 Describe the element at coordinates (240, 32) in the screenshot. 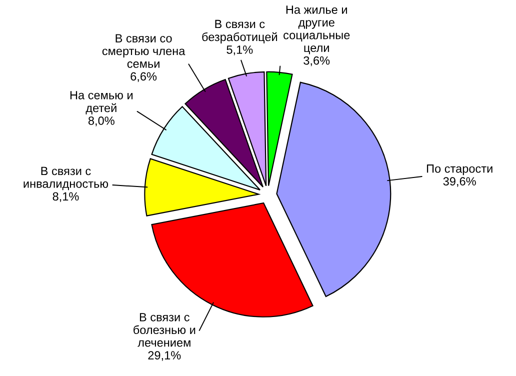

I see `slice-label: В связи с безработицей` at that location.